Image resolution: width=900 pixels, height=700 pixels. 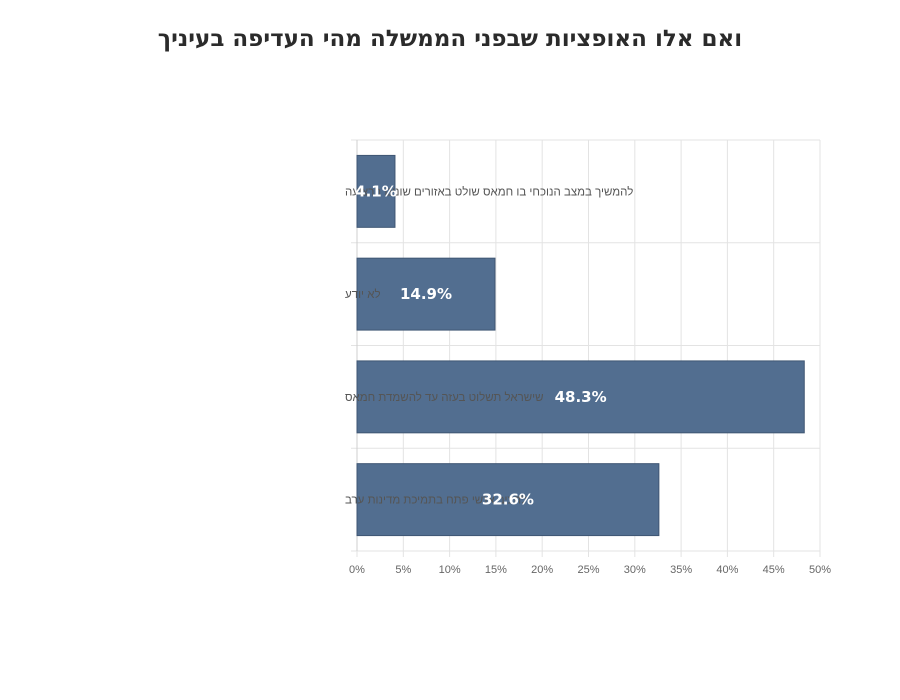 I want to click on x-tick-label: 45%, so click(x=774, y=570).